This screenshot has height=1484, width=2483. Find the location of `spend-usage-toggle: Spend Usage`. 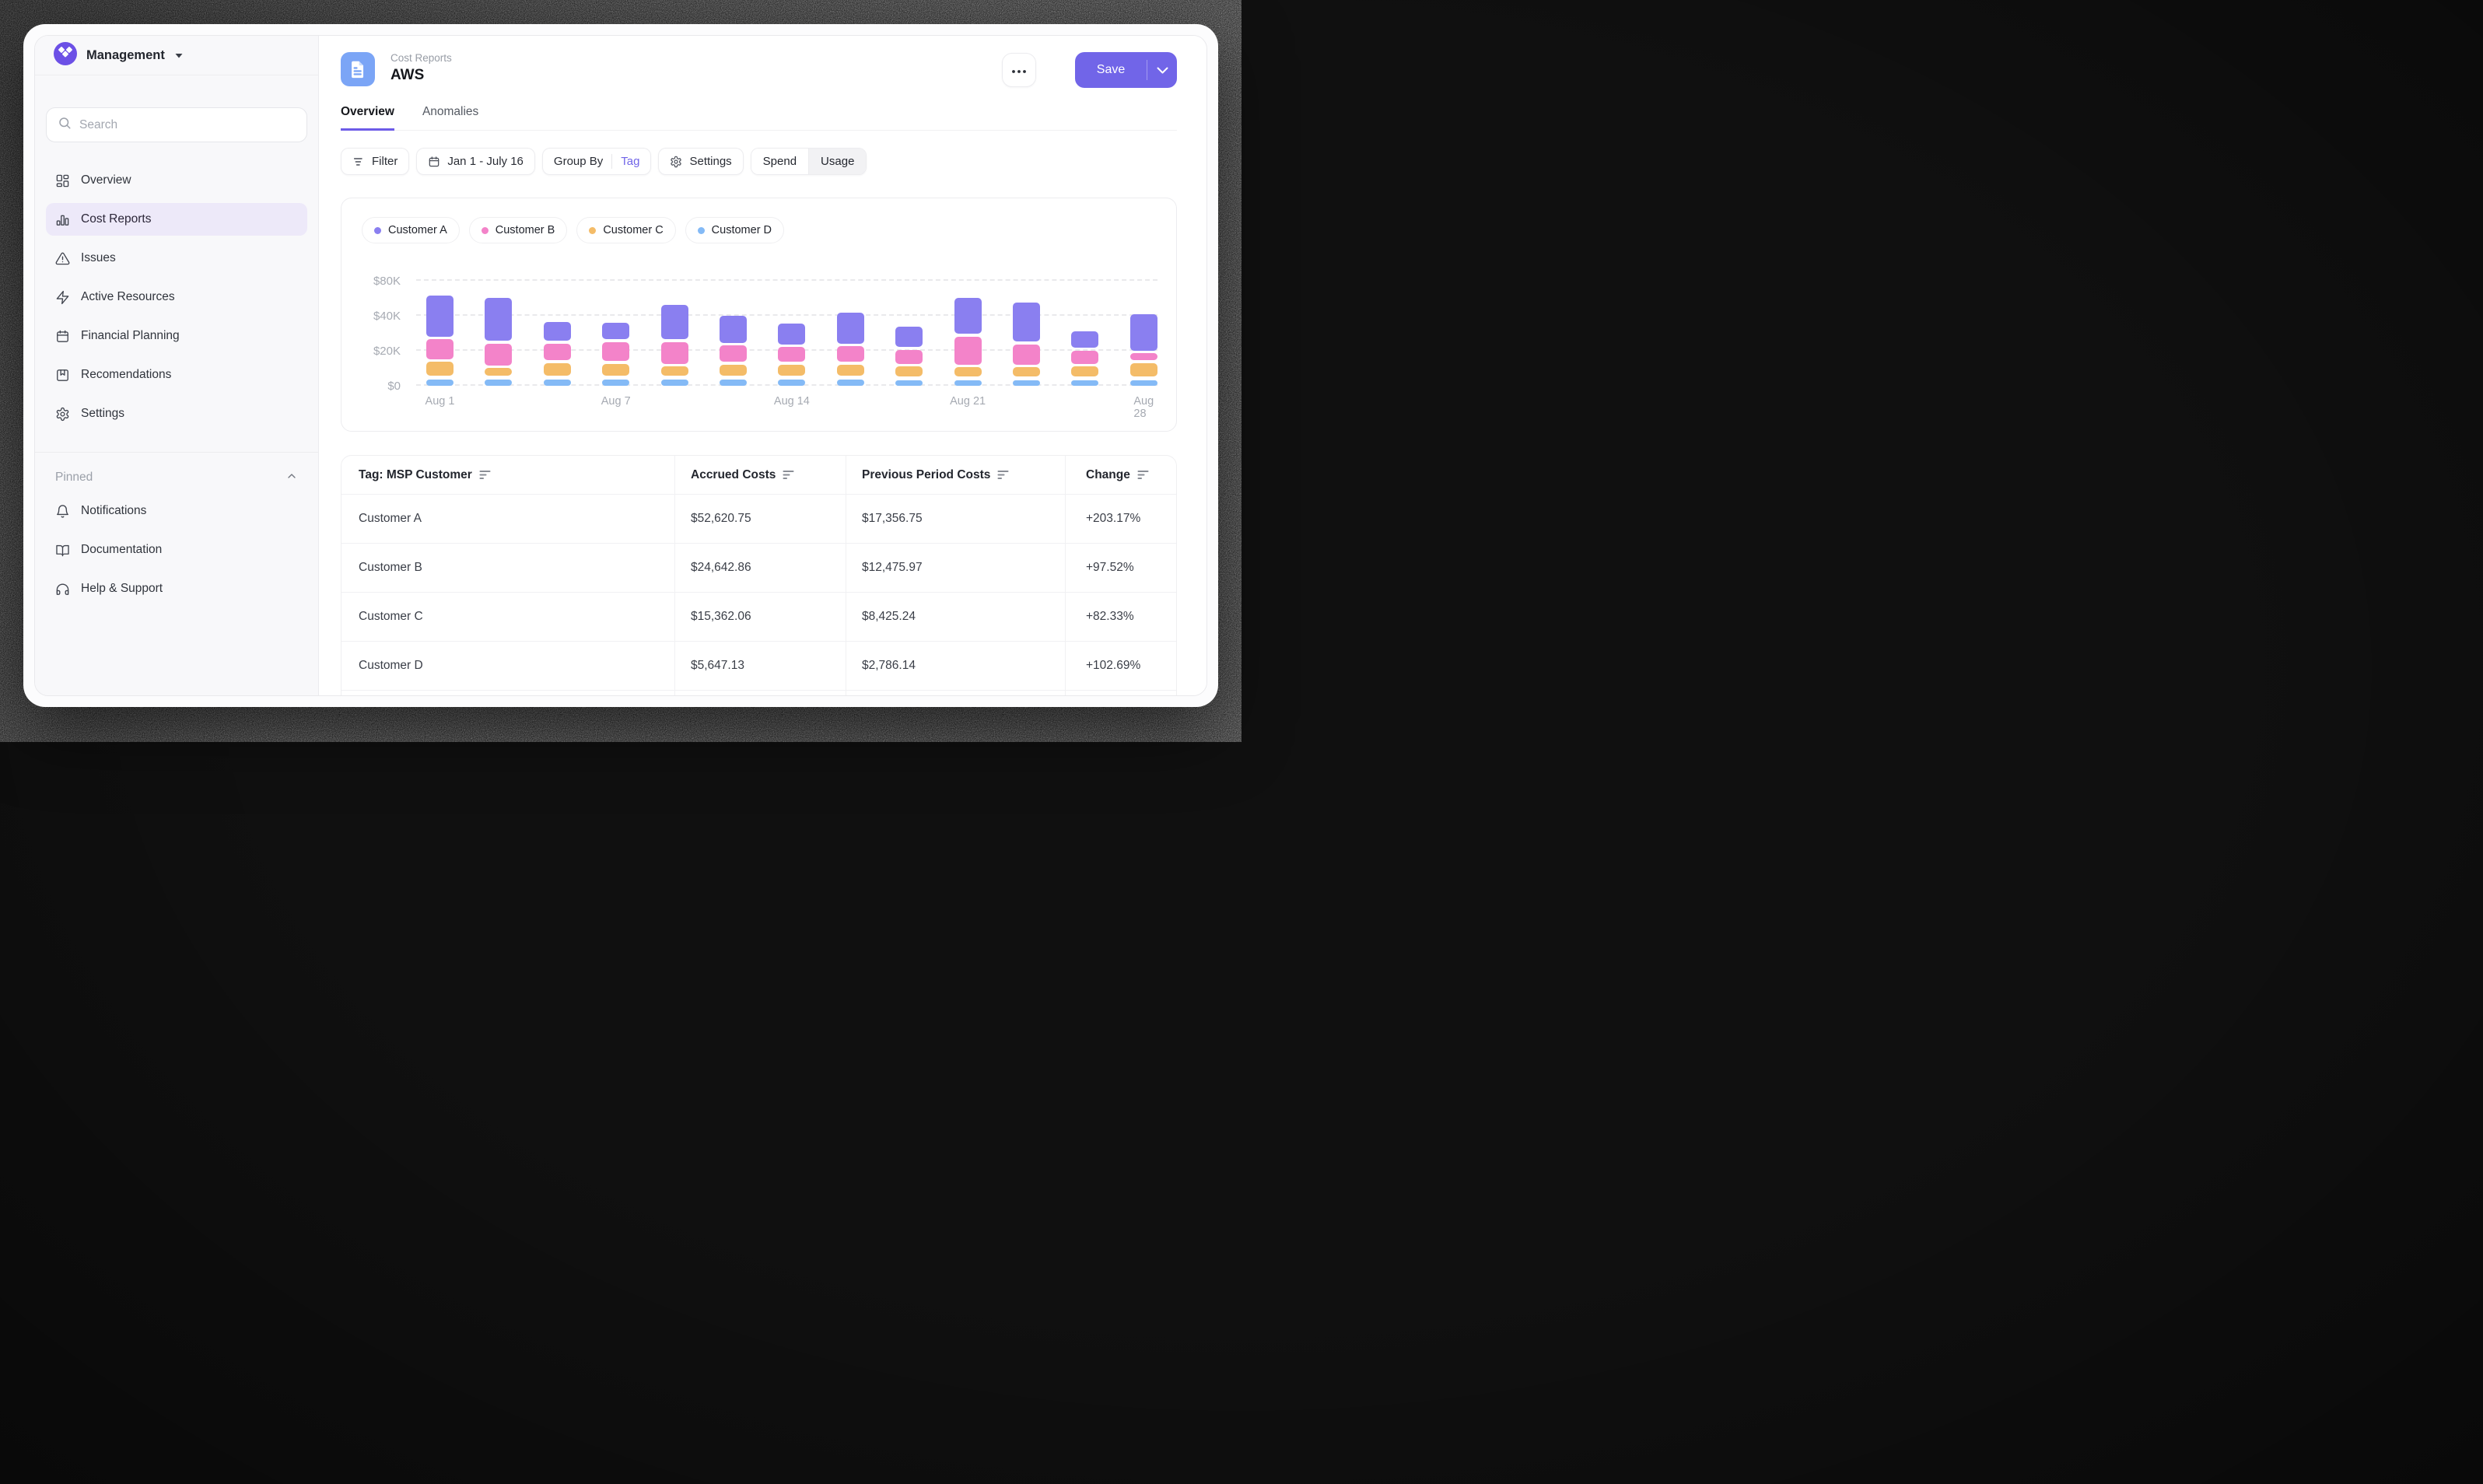

spend-usage-toggle: Spend Usage is located at coordinates (809, 162).